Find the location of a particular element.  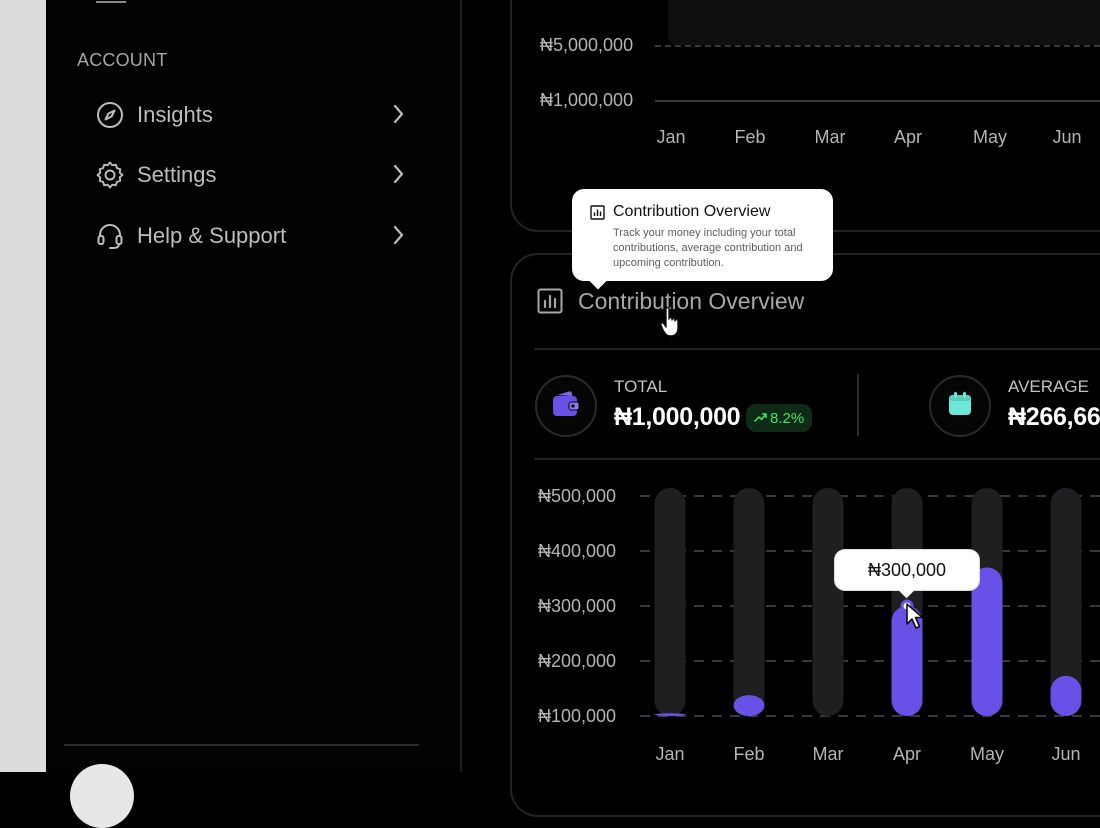

hand-pointer-cursor-icon is located at coordinates (672, 324).